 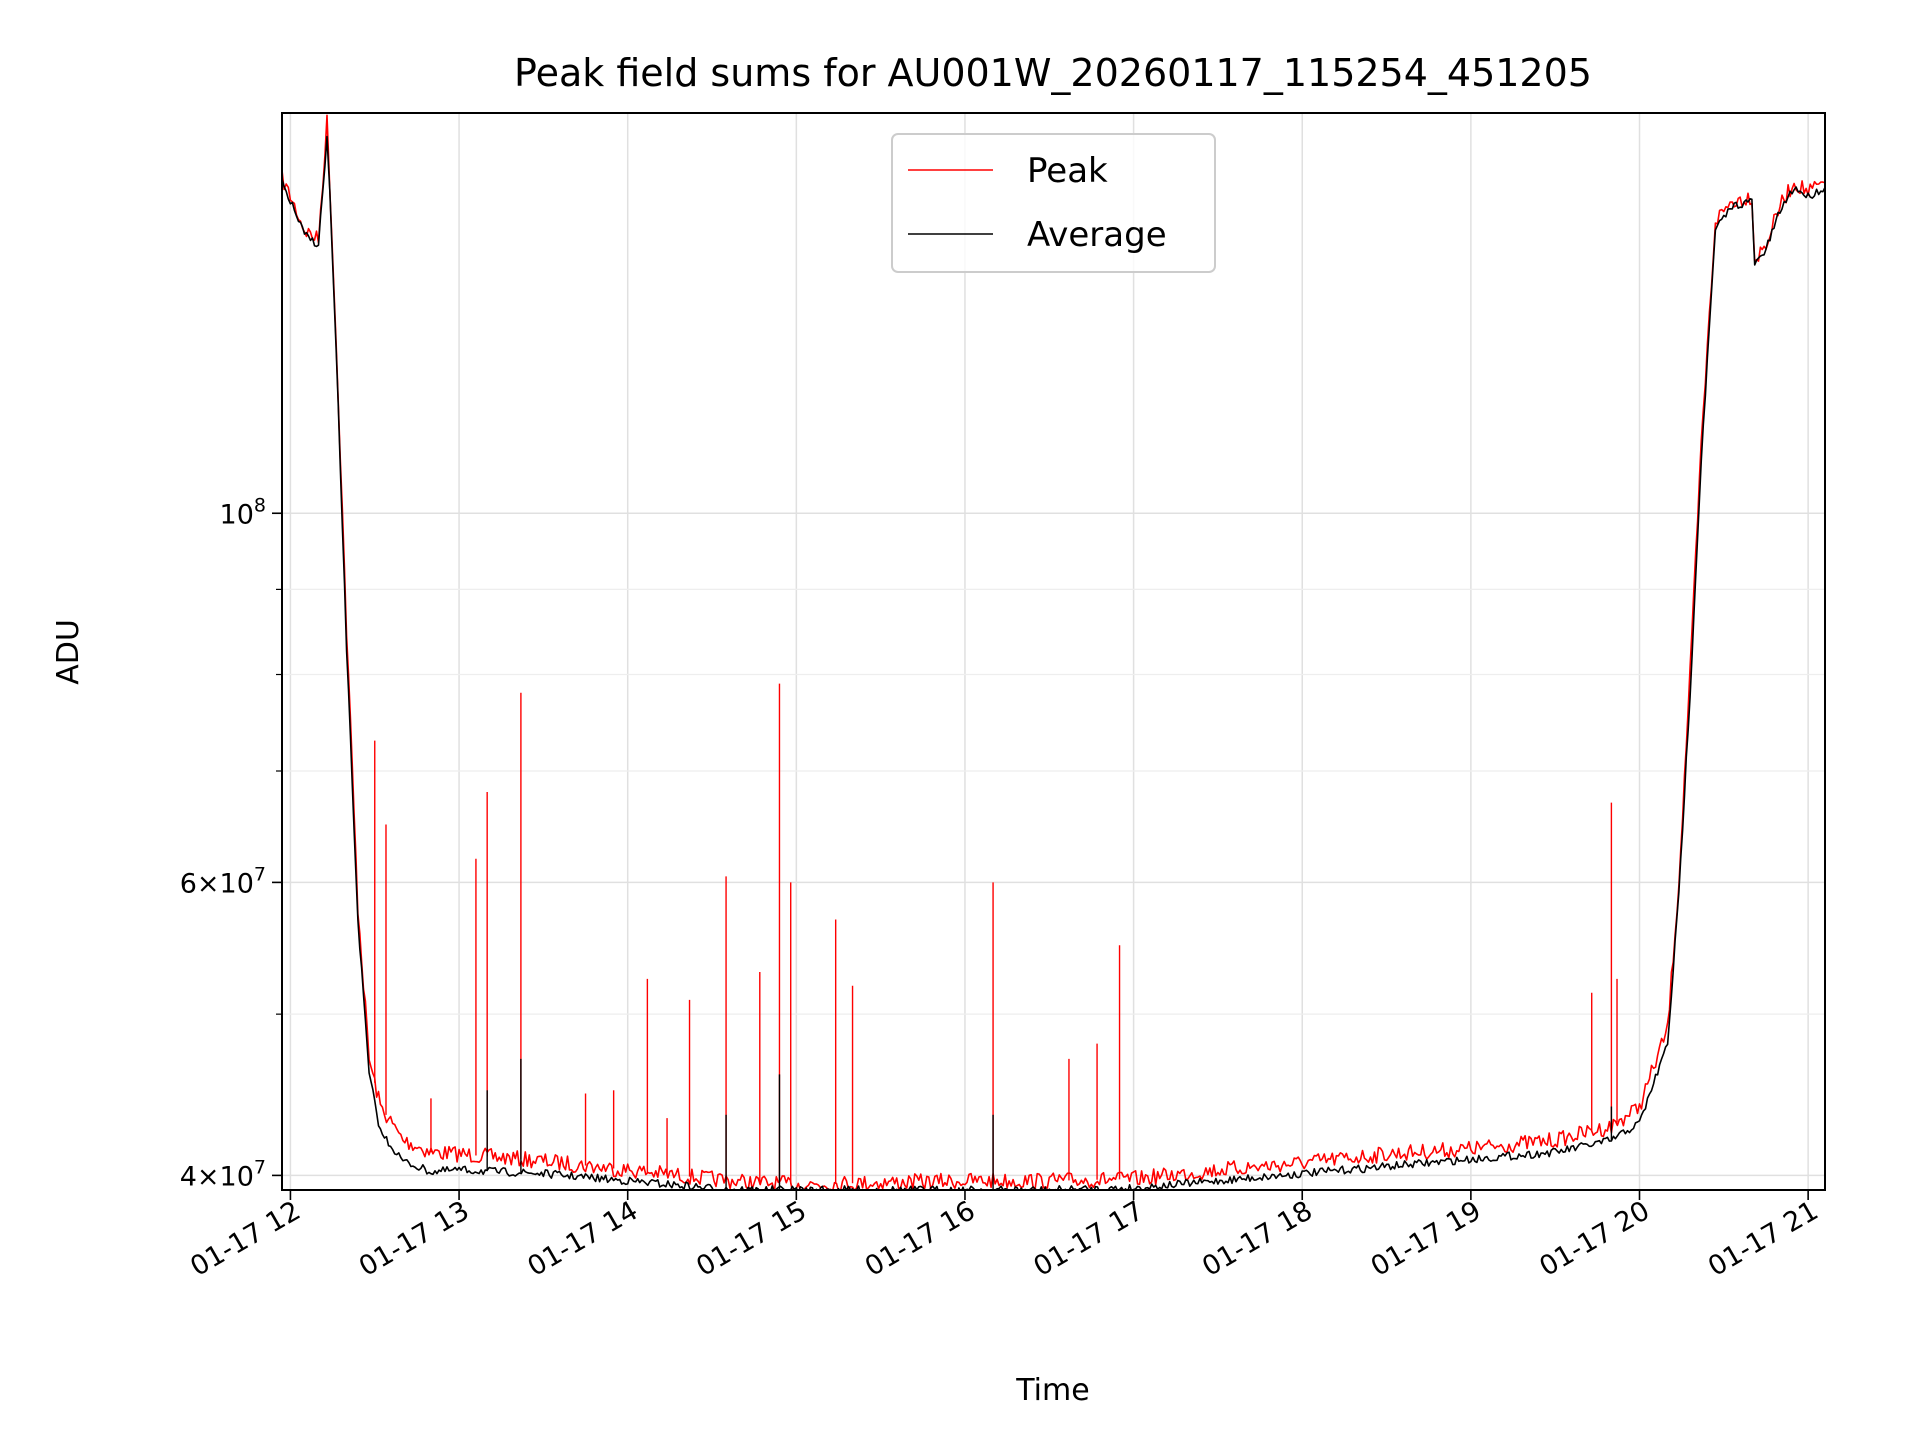 I want to click on legend-label-average: Average, so click(x=1097, y=235).